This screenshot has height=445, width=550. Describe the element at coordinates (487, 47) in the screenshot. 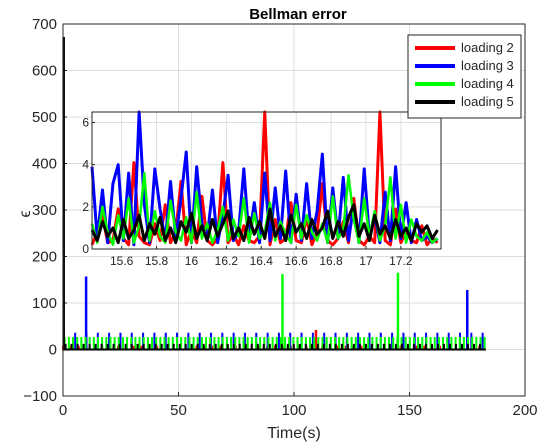

I see `legend-label-loading-2: loading 2` at that location.